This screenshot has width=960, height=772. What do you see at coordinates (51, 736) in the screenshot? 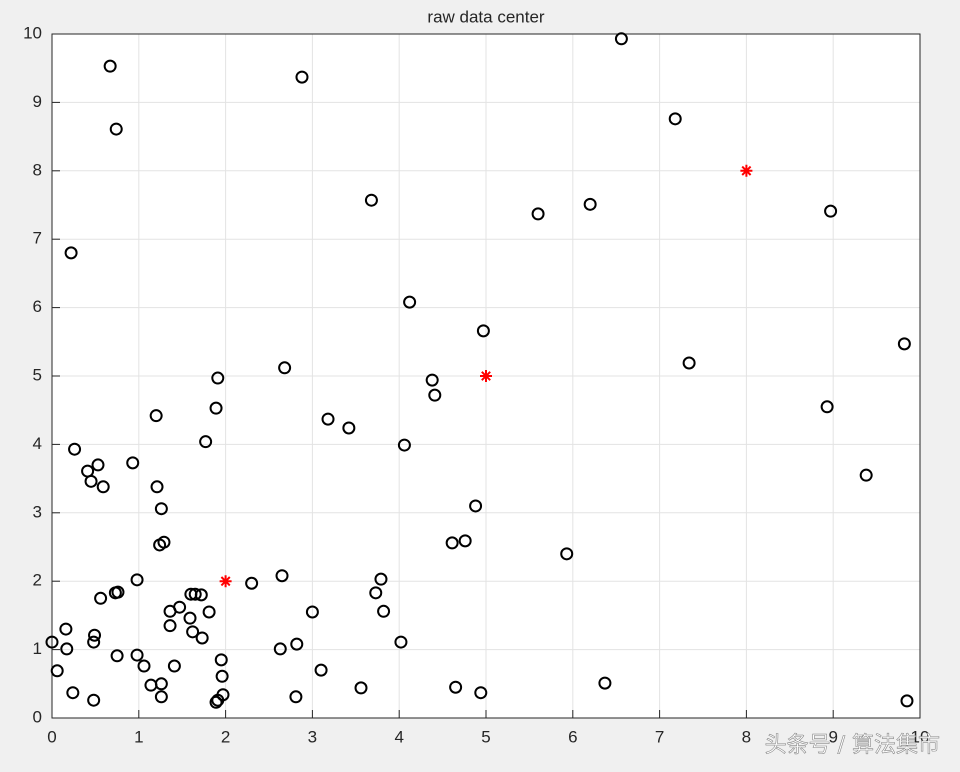
I see `x-tick-label: 0` at bounding box center [51, 736].